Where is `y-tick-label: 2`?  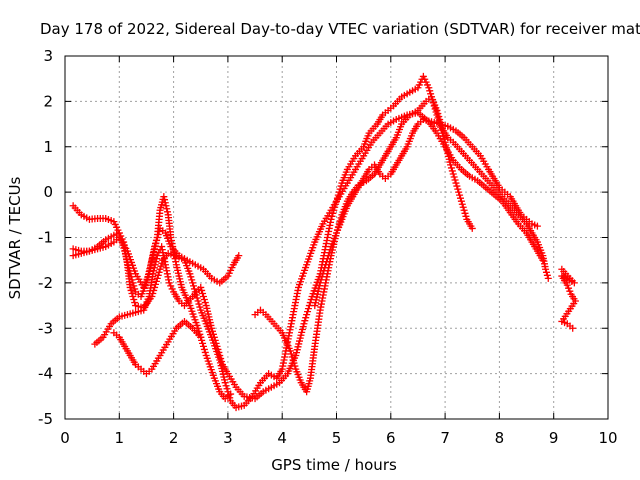 y-tick-label: 2 is located at coordinates (48, 101).